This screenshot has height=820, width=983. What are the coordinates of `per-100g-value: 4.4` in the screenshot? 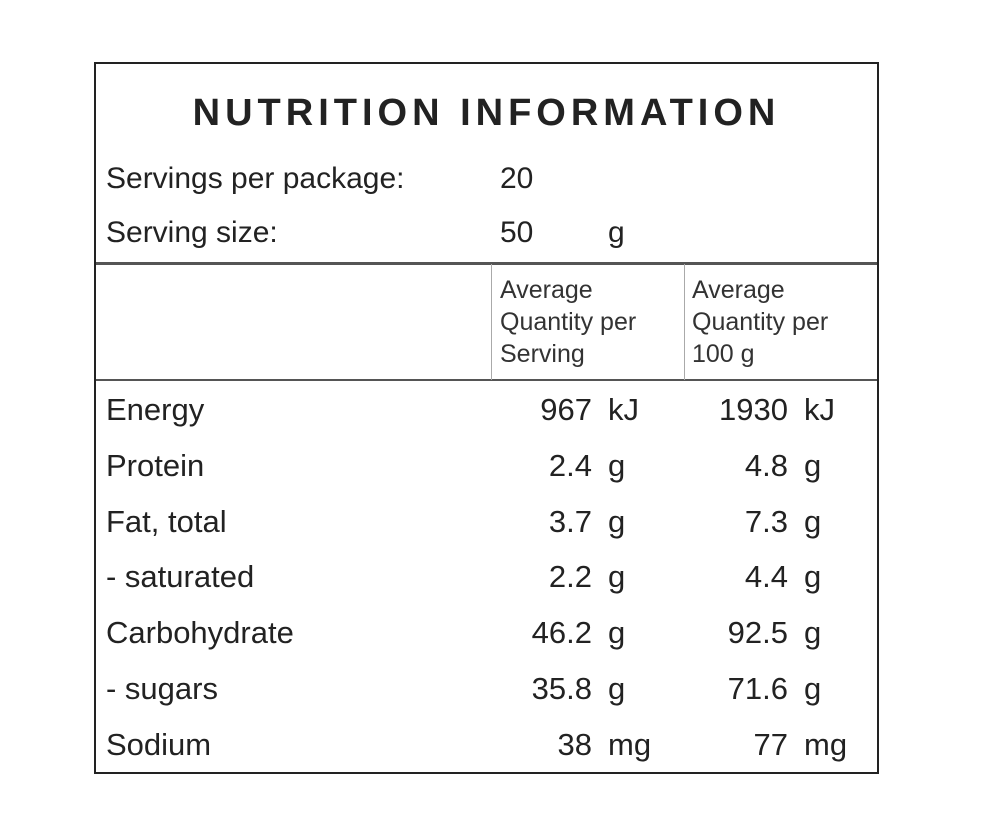 It's located at (766, 577).